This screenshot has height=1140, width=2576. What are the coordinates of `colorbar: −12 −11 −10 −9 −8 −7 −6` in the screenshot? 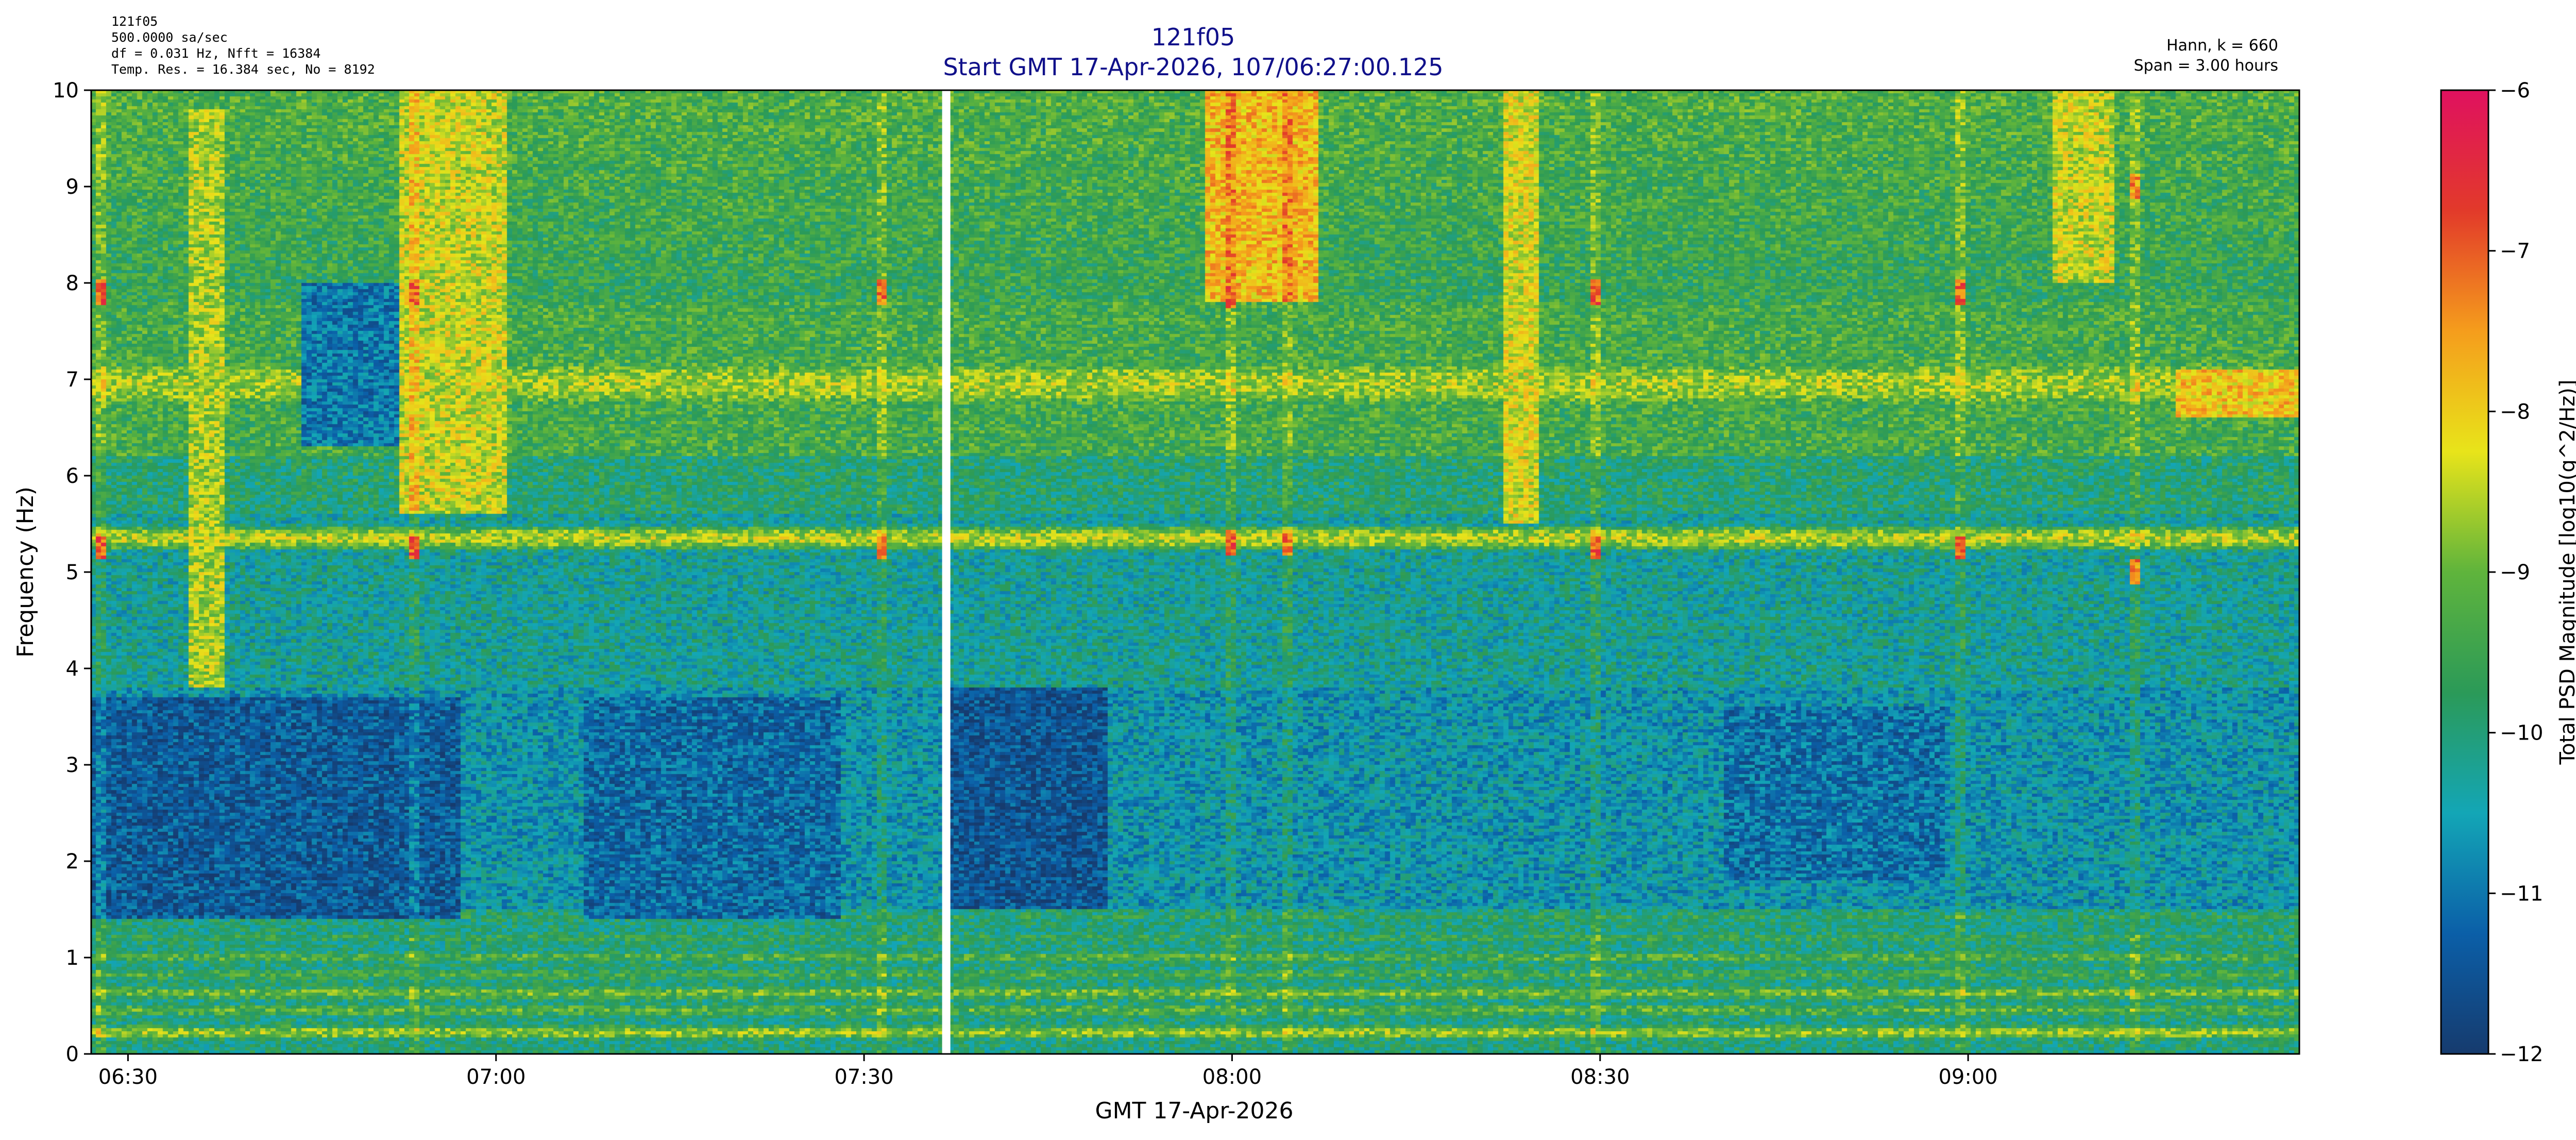 It's located at (2491, 573).